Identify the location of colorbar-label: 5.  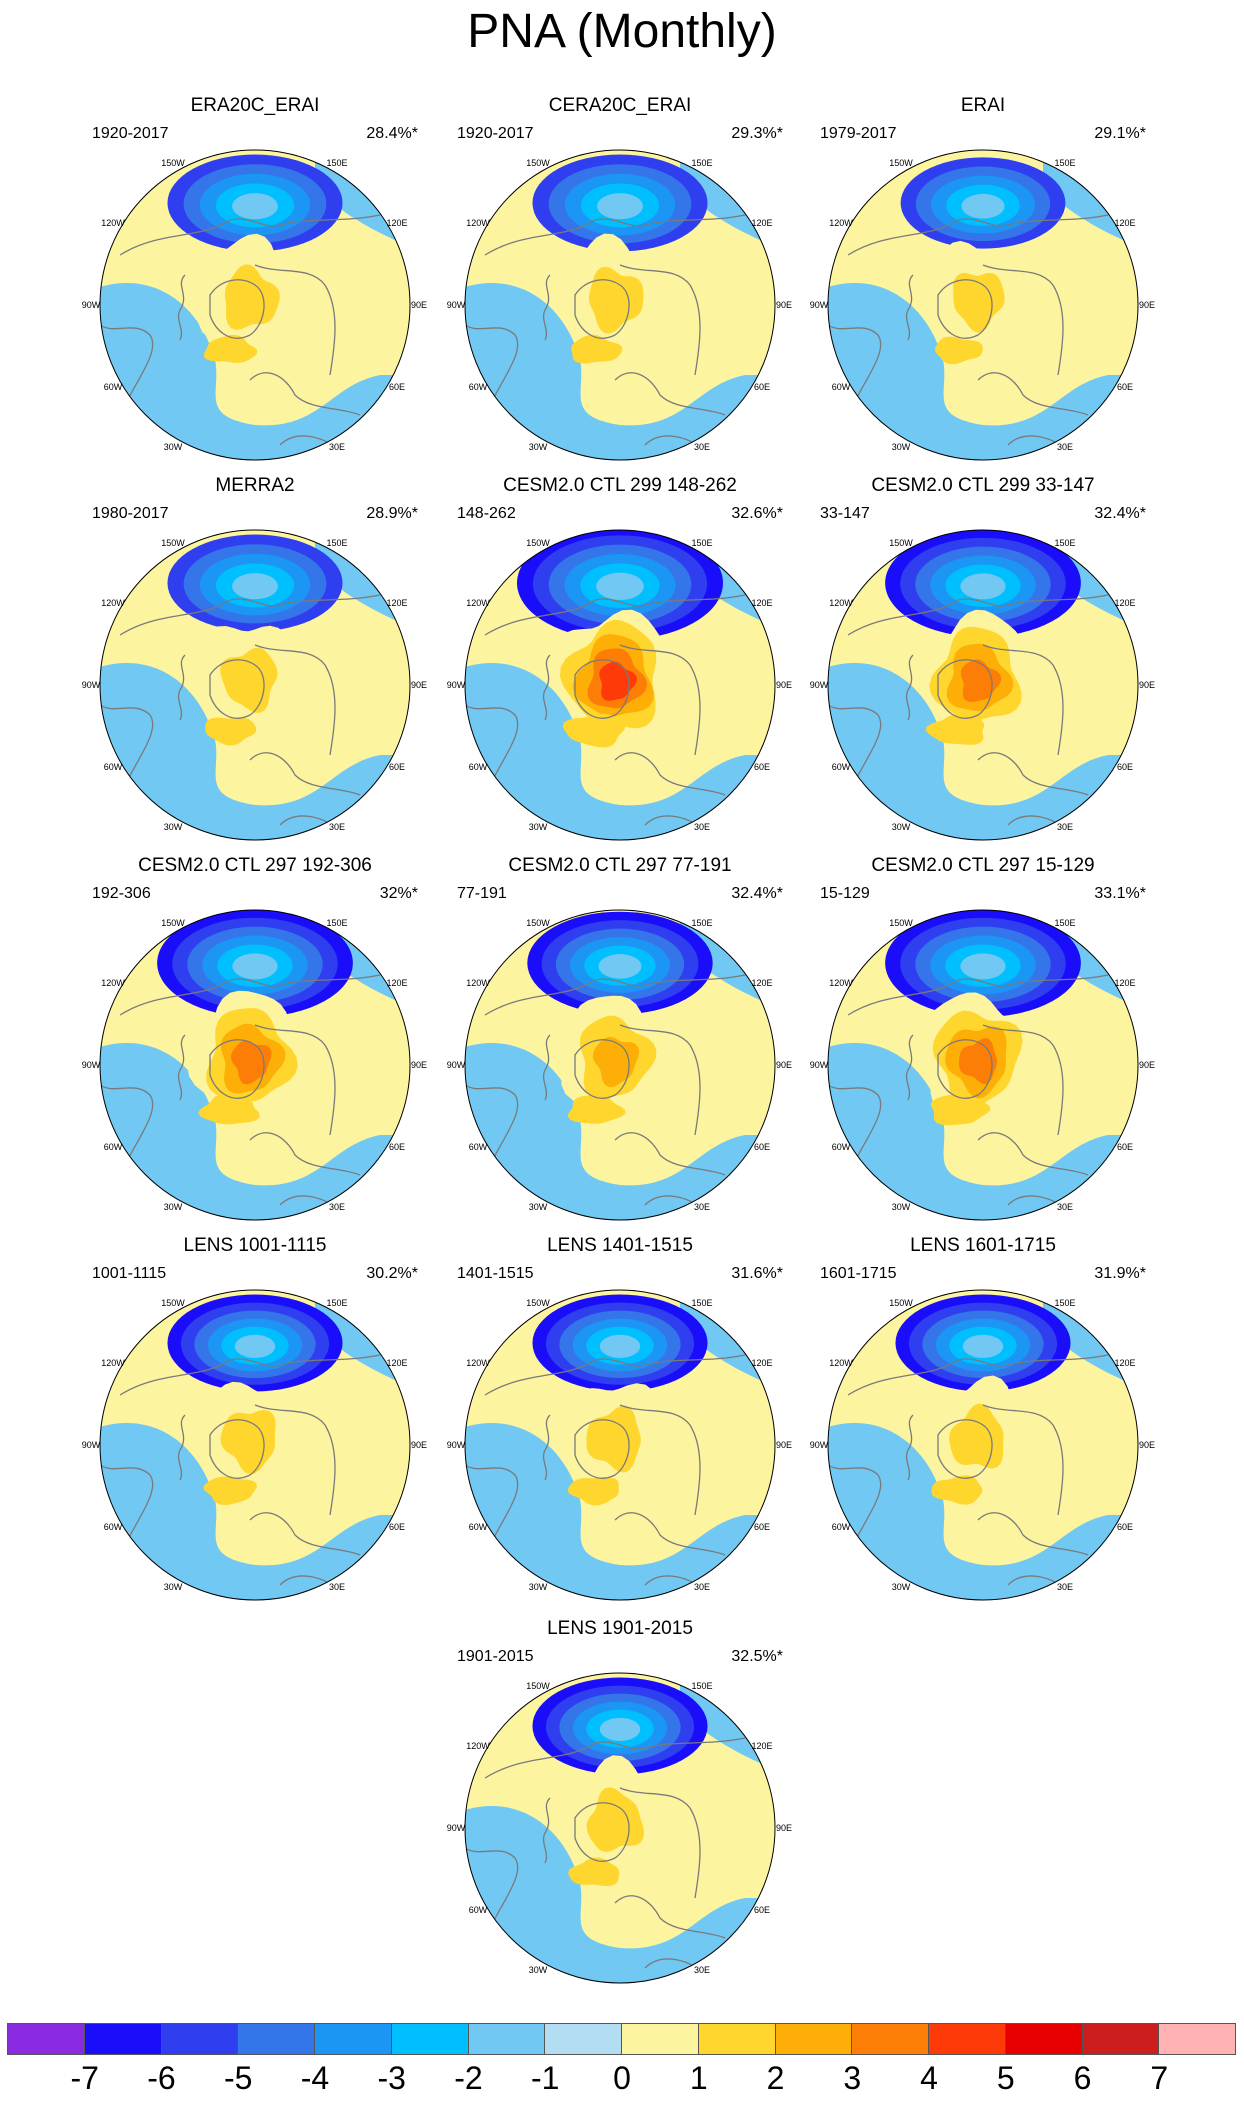
(1005, 2078).